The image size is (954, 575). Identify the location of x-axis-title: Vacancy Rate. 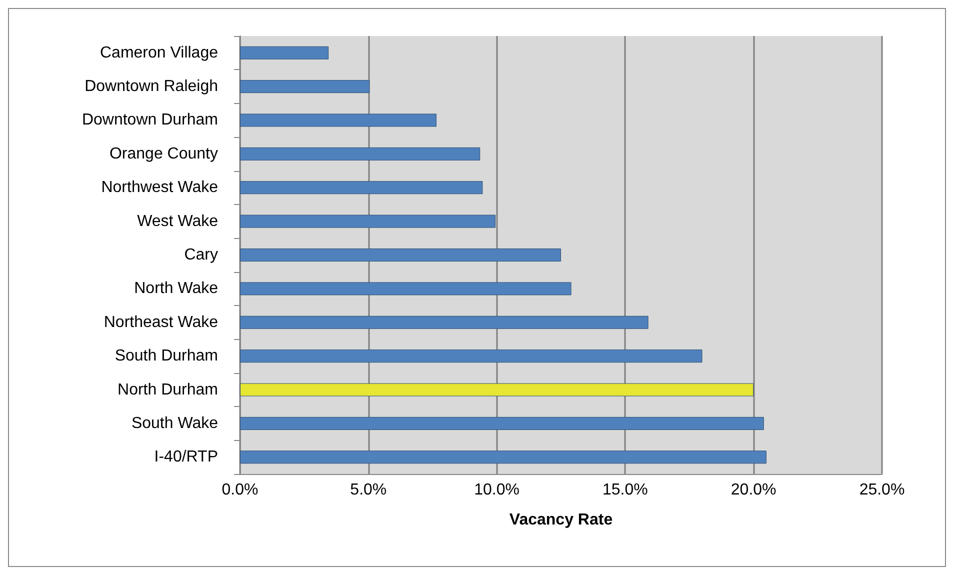
(561, 520).